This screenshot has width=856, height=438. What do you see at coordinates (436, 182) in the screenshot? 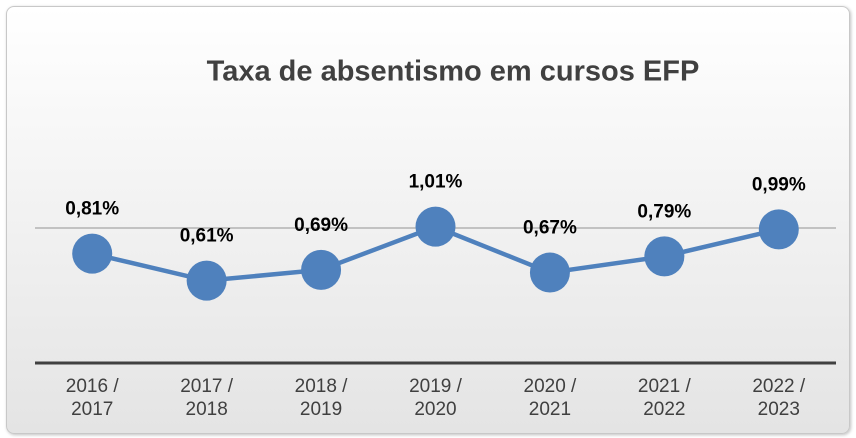
I see `data-label: 1,01%` at bounding box center [436, 182].